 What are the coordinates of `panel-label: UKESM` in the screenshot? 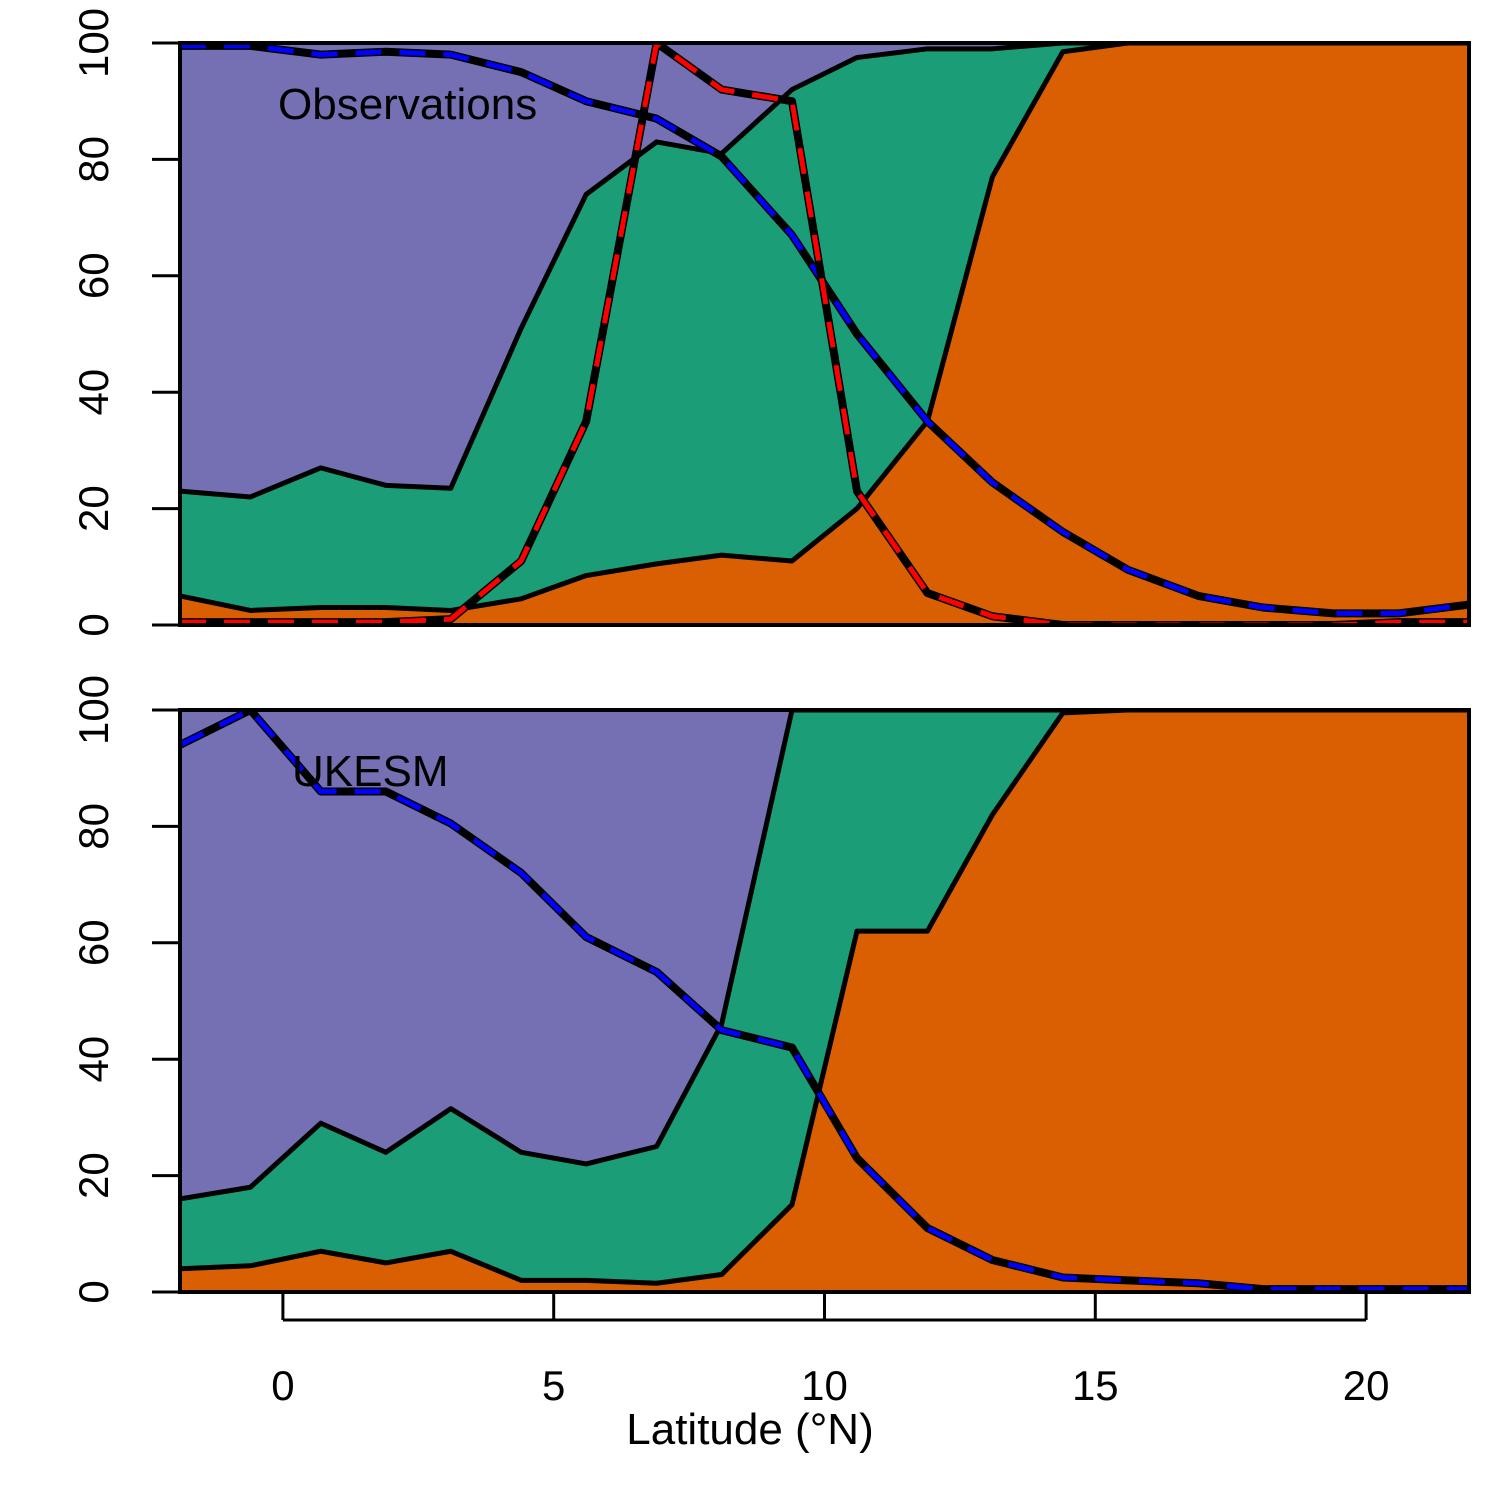 It's located at (370, 771).